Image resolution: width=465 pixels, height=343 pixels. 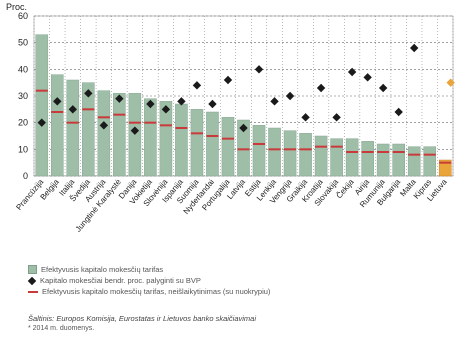 I want to click on y-tick-label: 30, so click(x=23, y=96).